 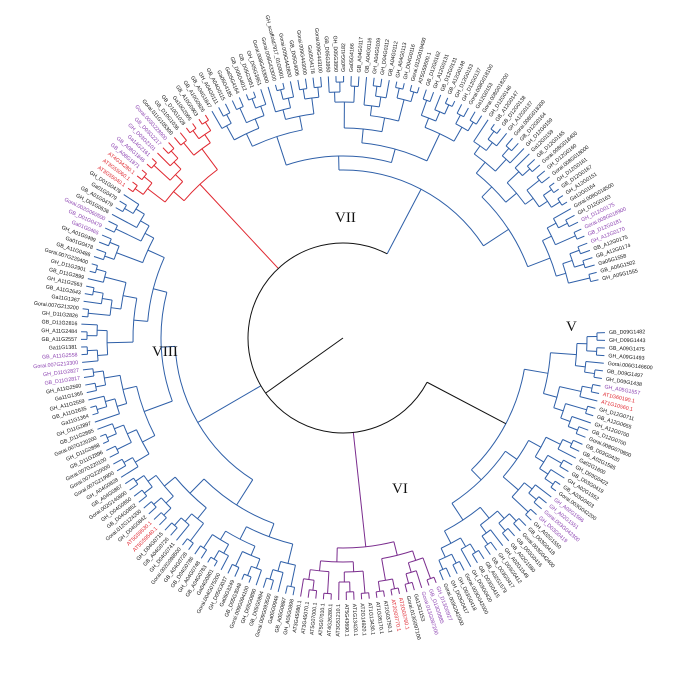 What do you see at coordinates (65, 299) in the screenshot?
I see `leaf-label: Ga11G1367` at bounding box center [65, 299].